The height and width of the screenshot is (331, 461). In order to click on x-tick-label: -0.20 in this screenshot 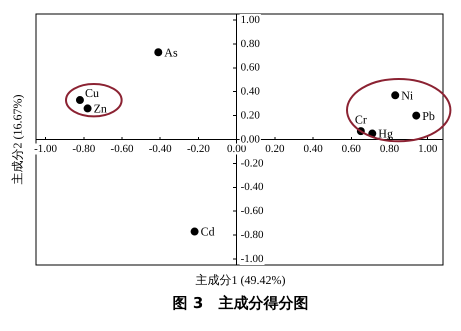, I will do `click(198, 148)`.